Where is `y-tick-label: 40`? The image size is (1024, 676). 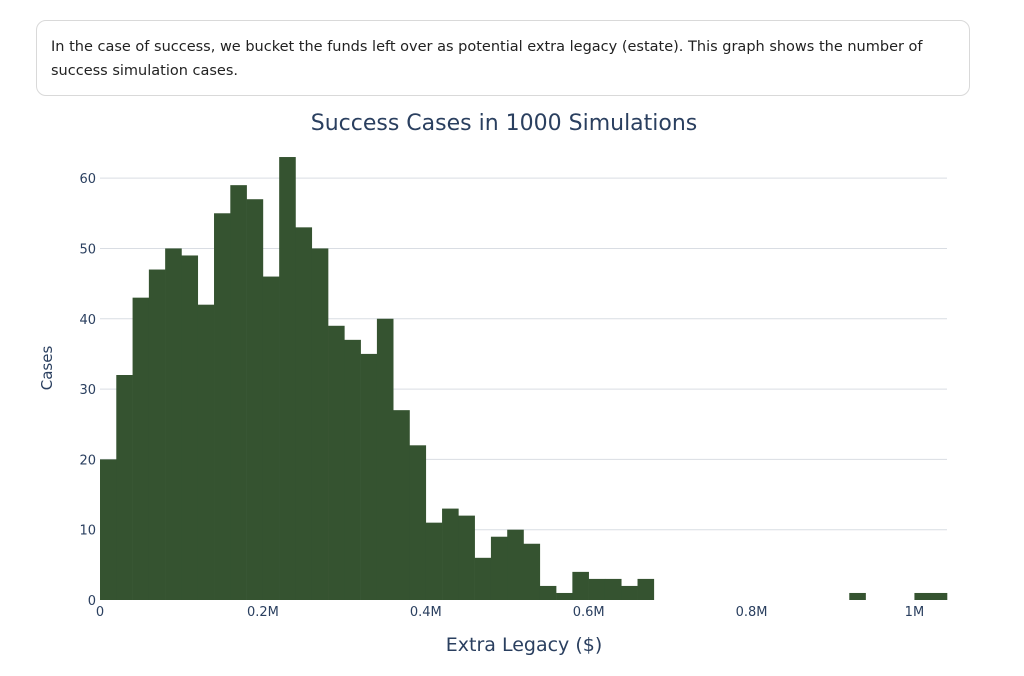
y-tick-label: 40 is located at coordinates (87, 320).